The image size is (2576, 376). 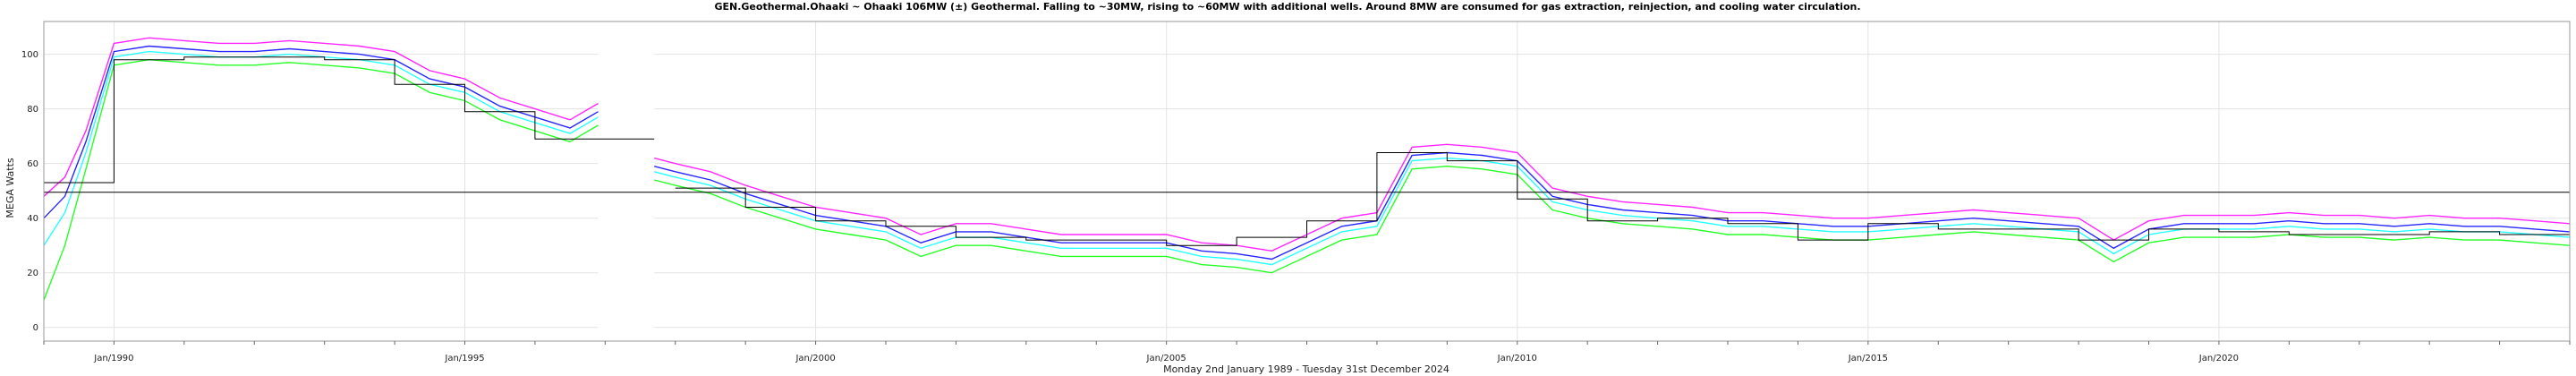 I want to click on y-tick-label: 20, so click(x=32, y=273).